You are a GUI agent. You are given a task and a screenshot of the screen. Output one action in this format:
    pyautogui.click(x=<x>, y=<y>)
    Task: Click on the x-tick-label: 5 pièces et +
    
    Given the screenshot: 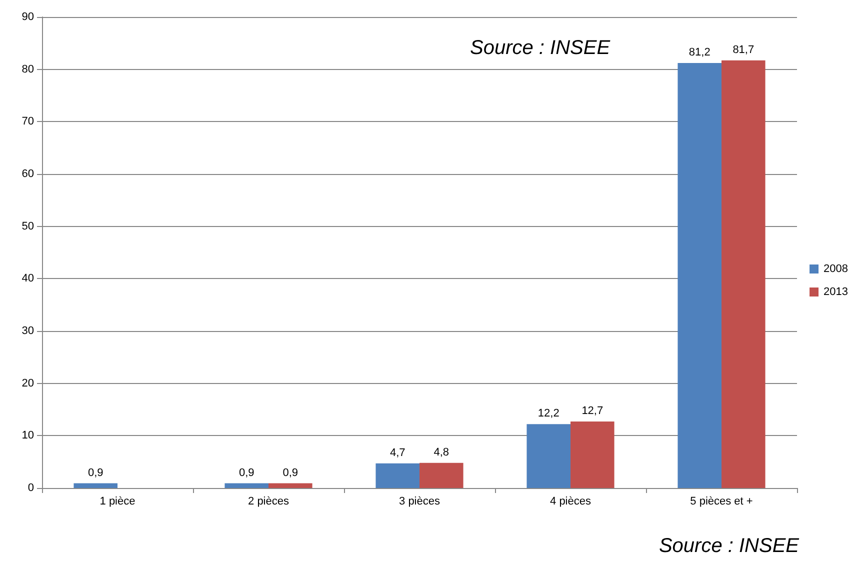 What is the action you would take?
    pyautogui.click(x=721, y=502)
    